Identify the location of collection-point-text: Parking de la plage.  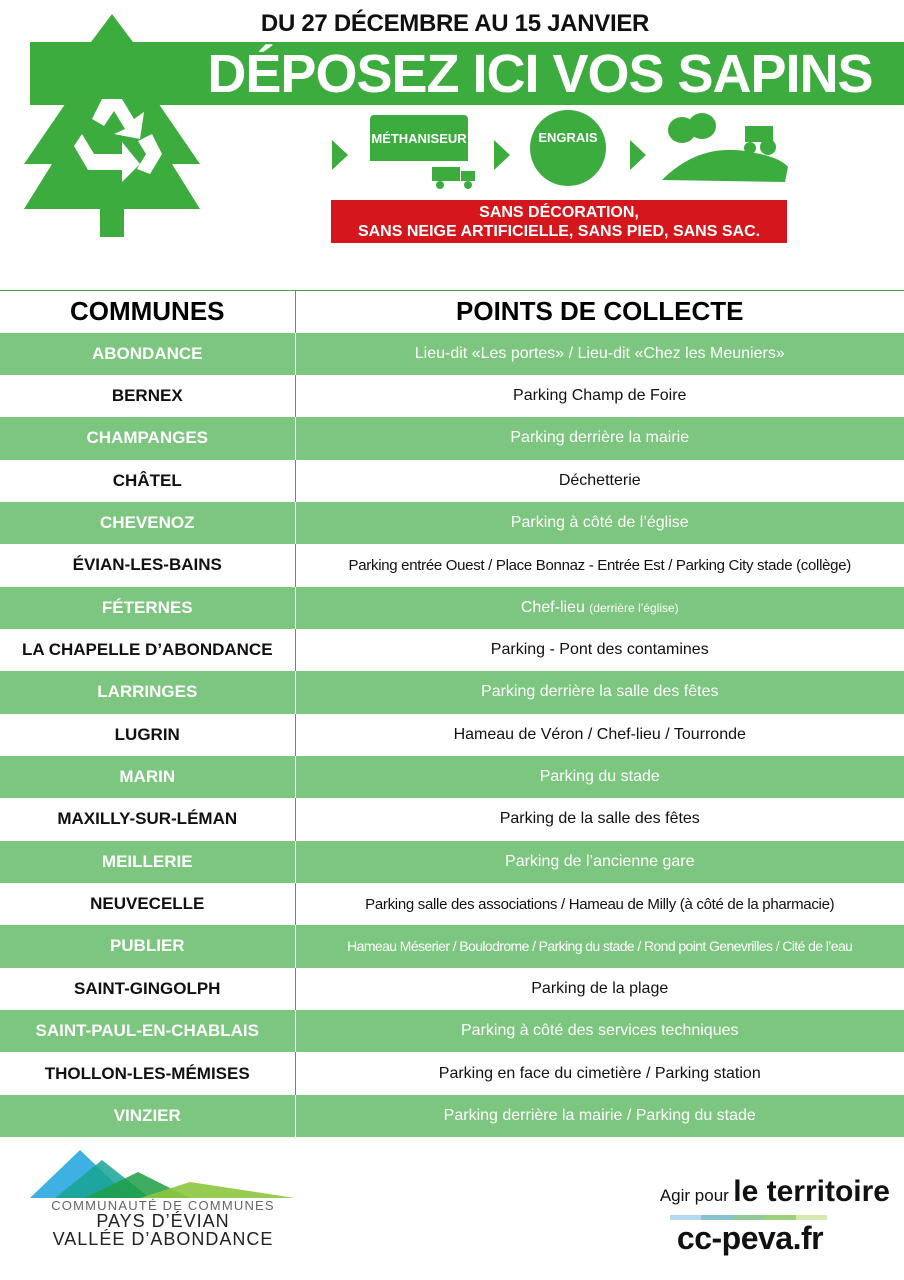
(600, 988).